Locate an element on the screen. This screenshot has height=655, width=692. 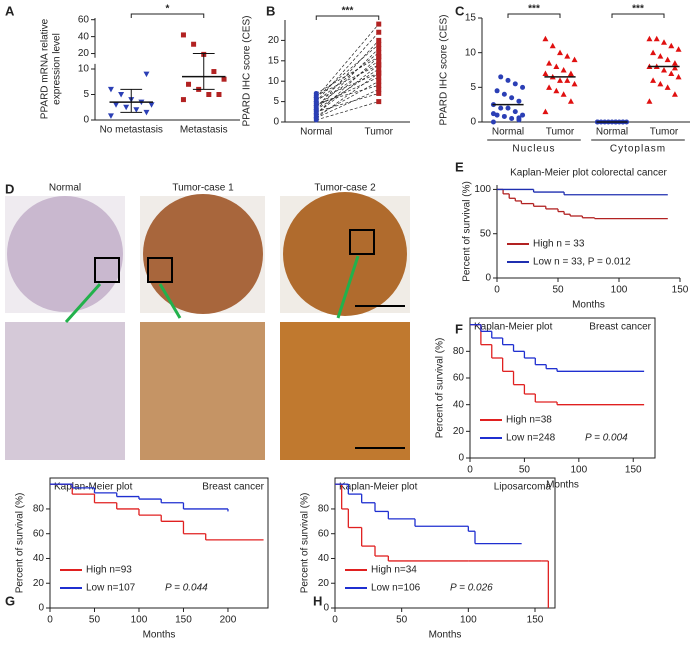
image-label: Normal is located at coordinates (65, 188).